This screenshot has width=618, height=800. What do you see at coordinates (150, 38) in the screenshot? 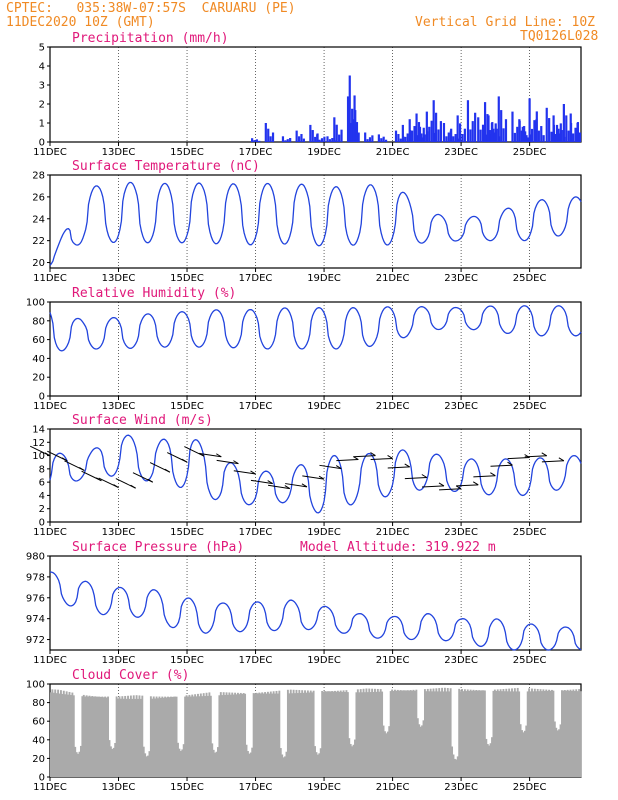
I see `panel-title: Precipitation (mm/h)` at bounding box center [150, 38].